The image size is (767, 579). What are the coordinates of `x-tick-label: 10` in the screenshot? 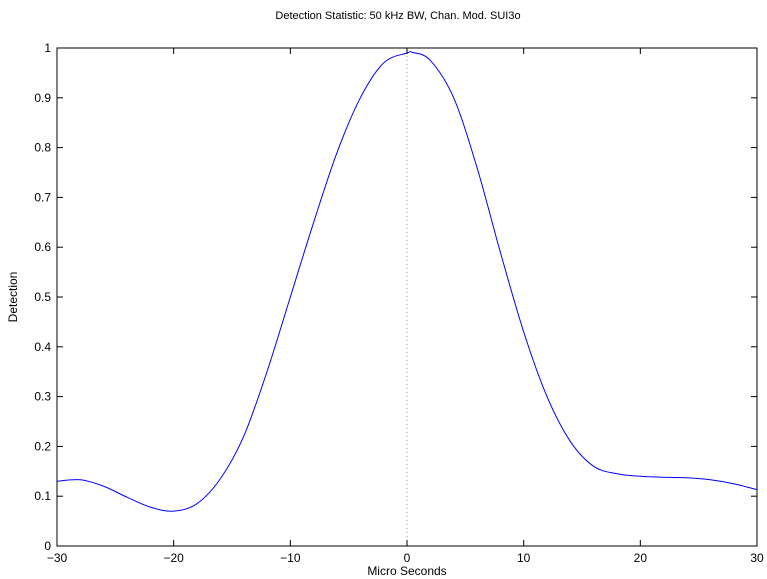 It's located at (524, 558).